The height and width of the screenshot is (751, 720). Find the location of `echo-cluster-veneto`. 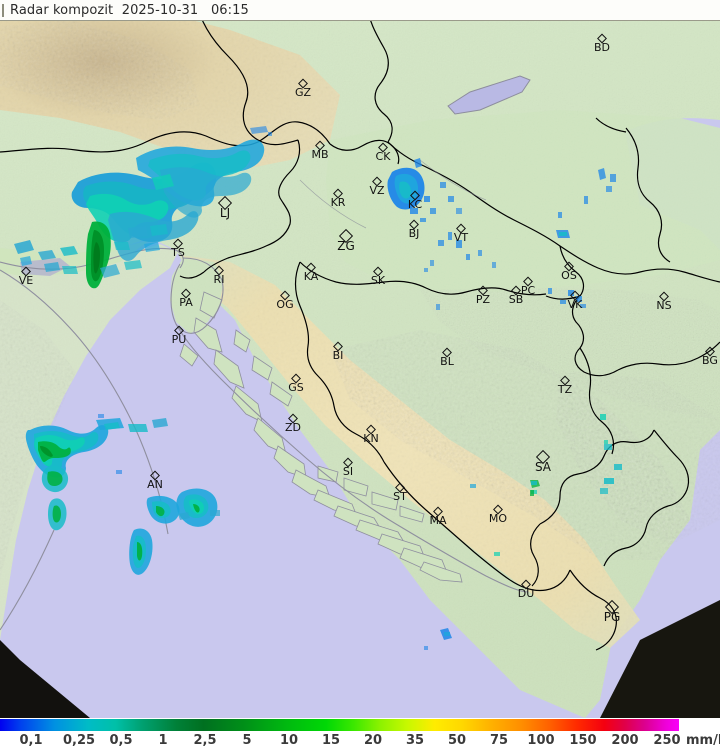

echo-cluster-veneto is located at coordinates (139, 214).